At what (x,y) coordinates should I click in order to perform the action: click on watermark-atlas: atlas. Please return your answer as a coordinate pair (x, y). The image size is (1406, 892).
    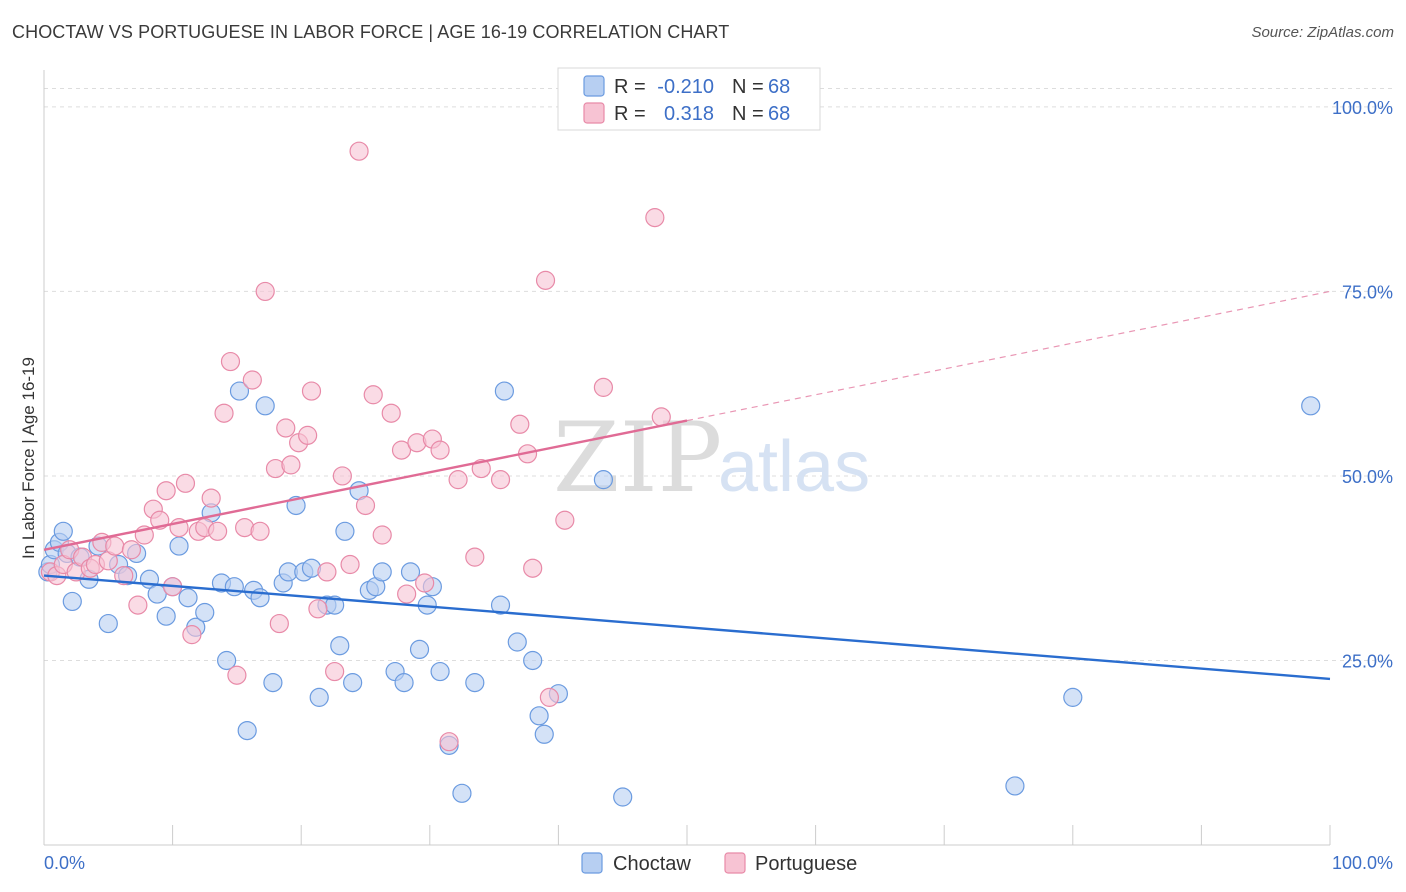
    Looking at the image, I should click on (794, 467).